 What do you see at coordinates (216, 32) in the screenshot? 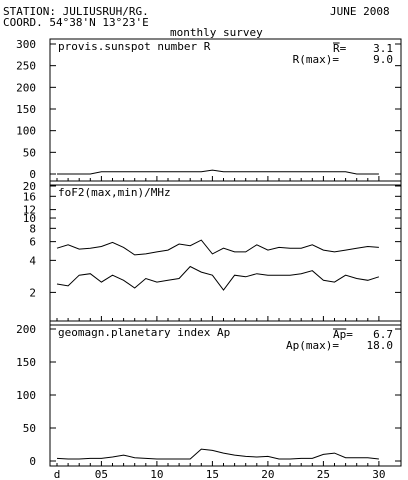
I see `survey-label: monthly survey` at bounding box center [216, 32].